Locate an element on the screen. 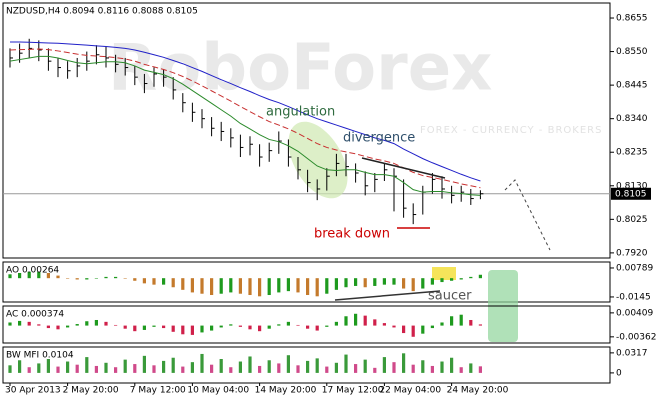 The width and height of the screenshot is (657, 400). angulation-zone is located at coordinates (318, 160).